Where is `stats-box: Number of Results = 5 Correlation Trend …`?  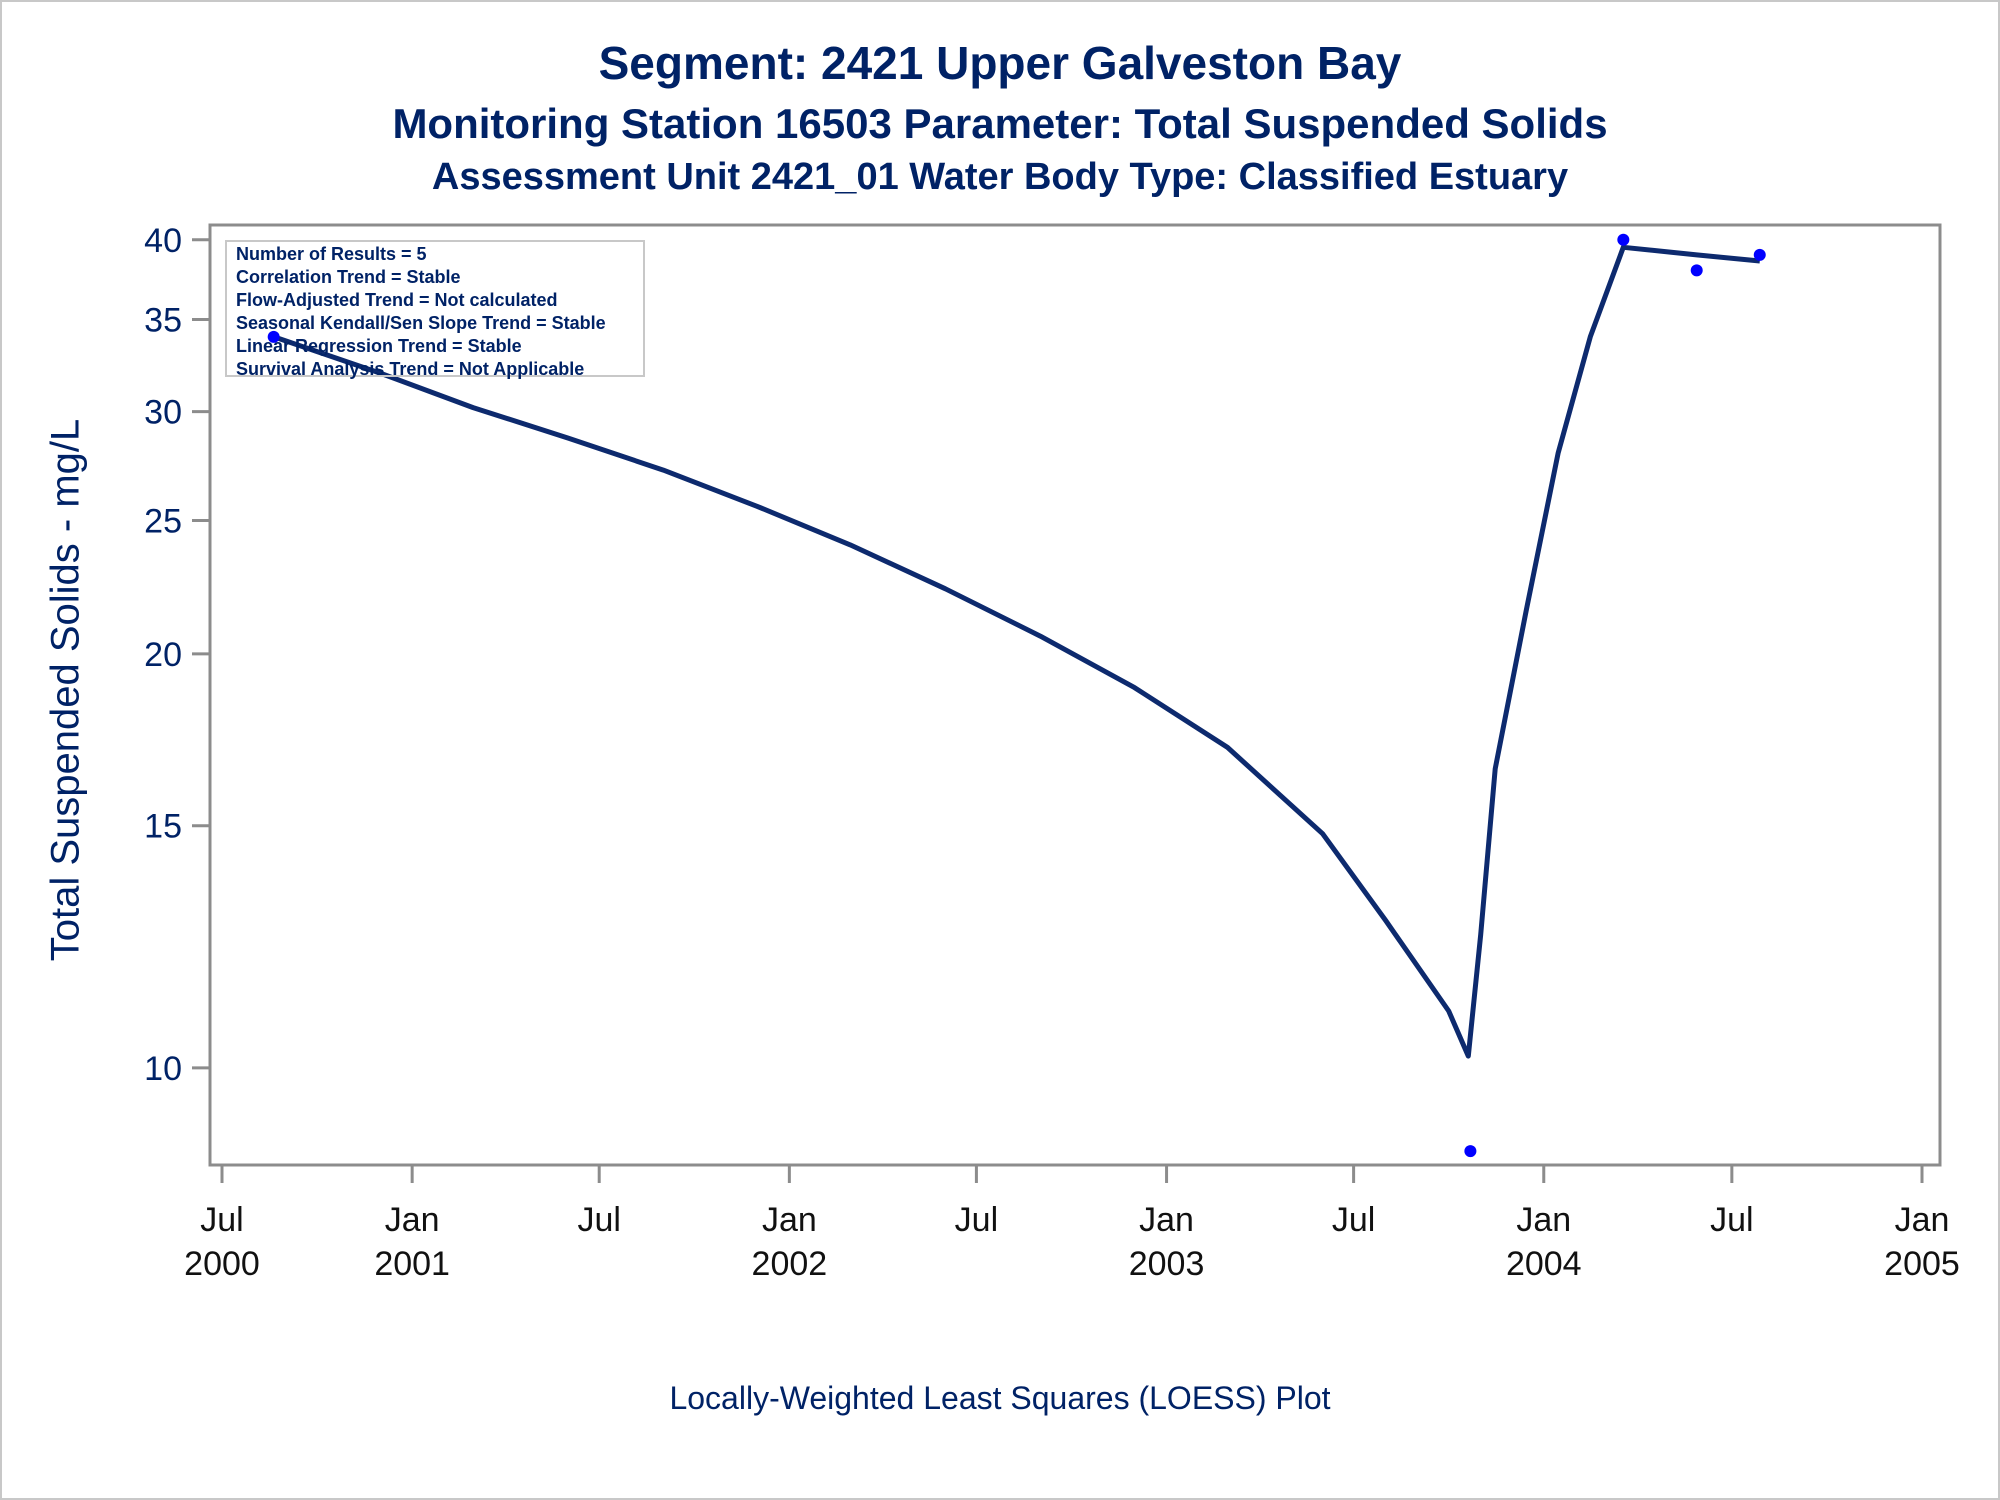
stats-box: Number of Results = 5 Correlation Trend … is located at coordinates (435, 309).